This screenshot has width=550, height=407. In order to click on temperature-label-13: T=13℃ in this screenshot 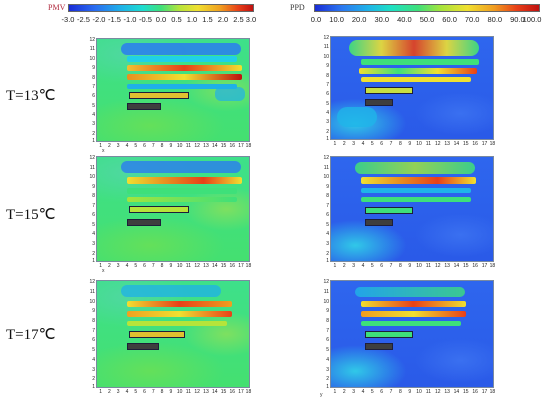, I will do `click(31, 96)`.